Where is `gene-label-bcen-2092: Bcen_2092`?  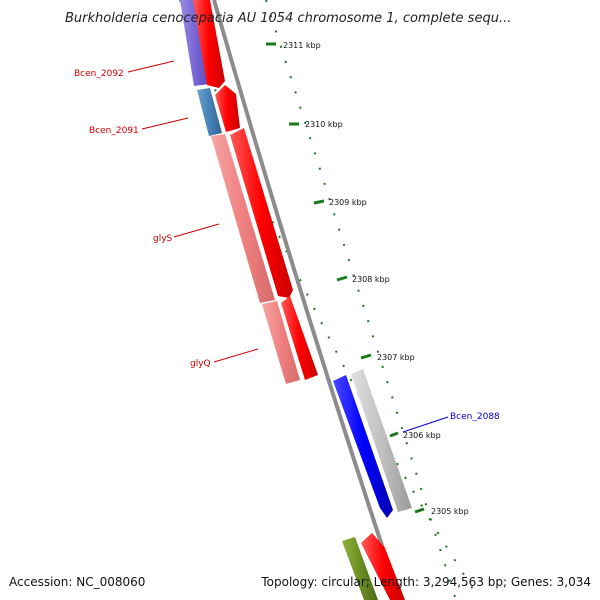 gene-label-bcen-2092: Bcen_2092 is located at coordinates (99, 74).